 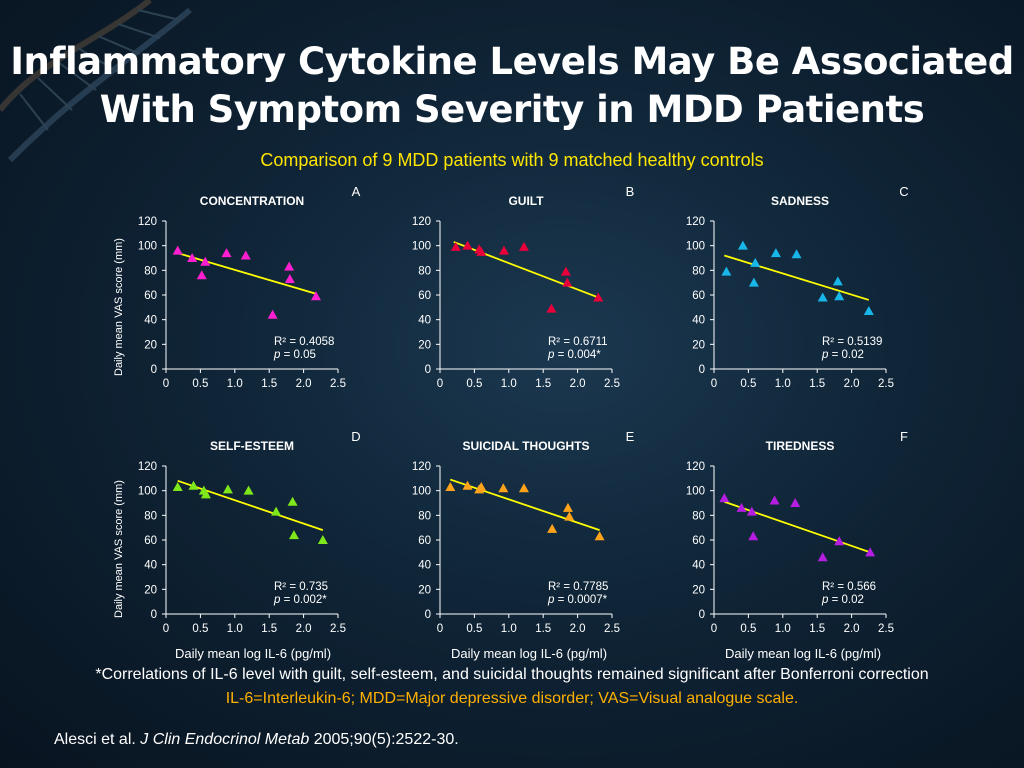 What do you see at coordinates (154, 615) in the screenshot?
I see `y-tick-label: 0` at bounding box center [154, 615].